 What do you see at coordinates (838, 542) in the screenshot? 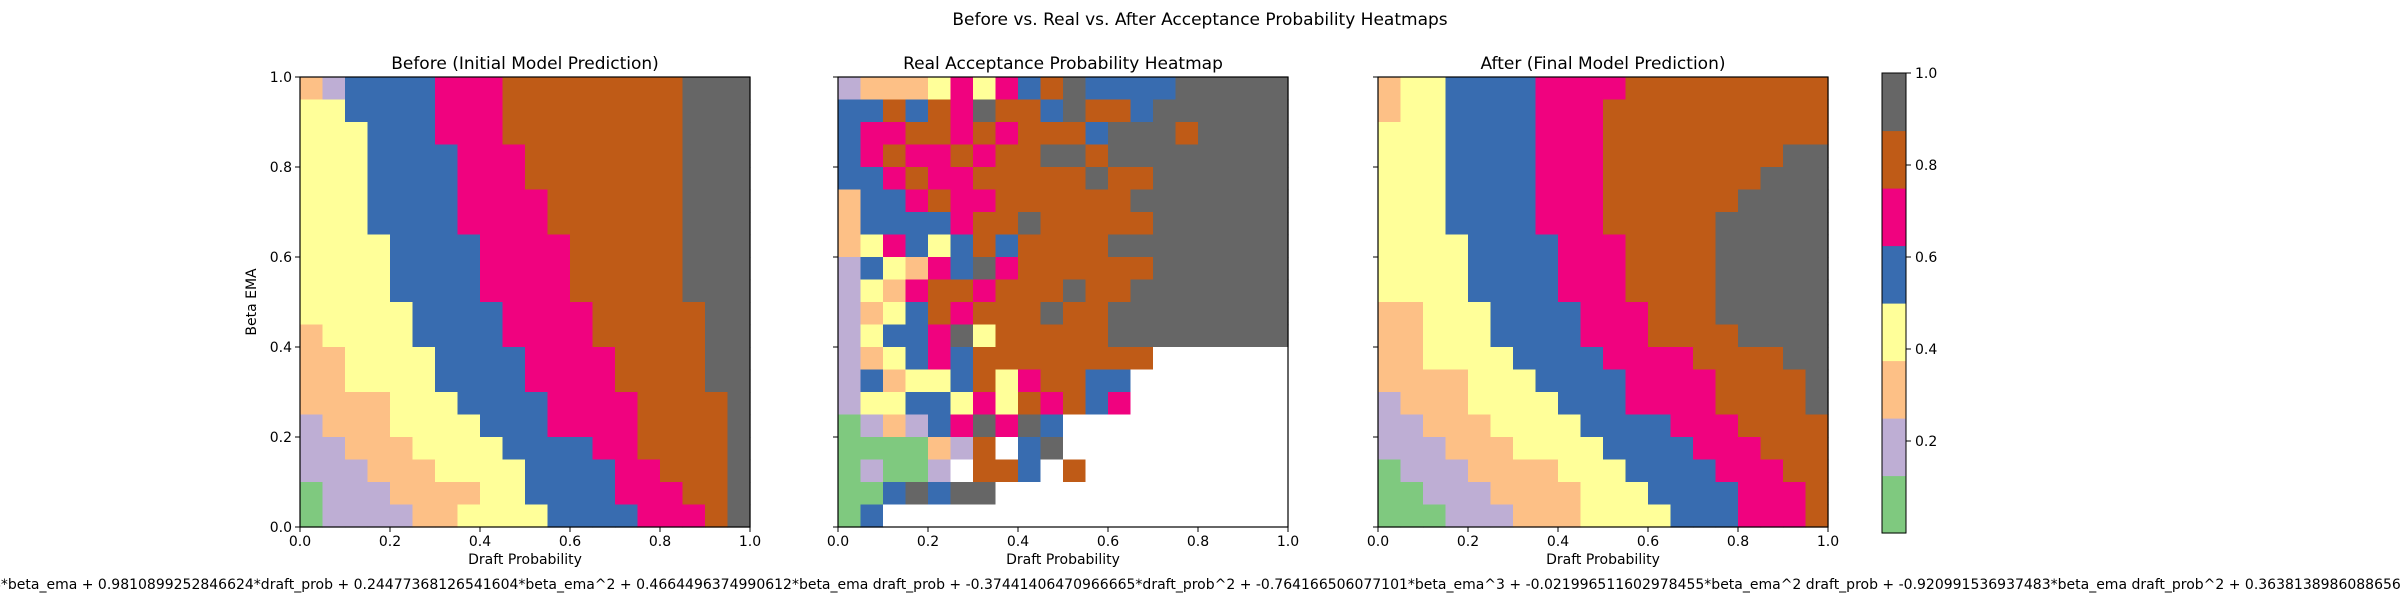
I see `x-tick-label: 0.0` at bounding box center [838, 542].